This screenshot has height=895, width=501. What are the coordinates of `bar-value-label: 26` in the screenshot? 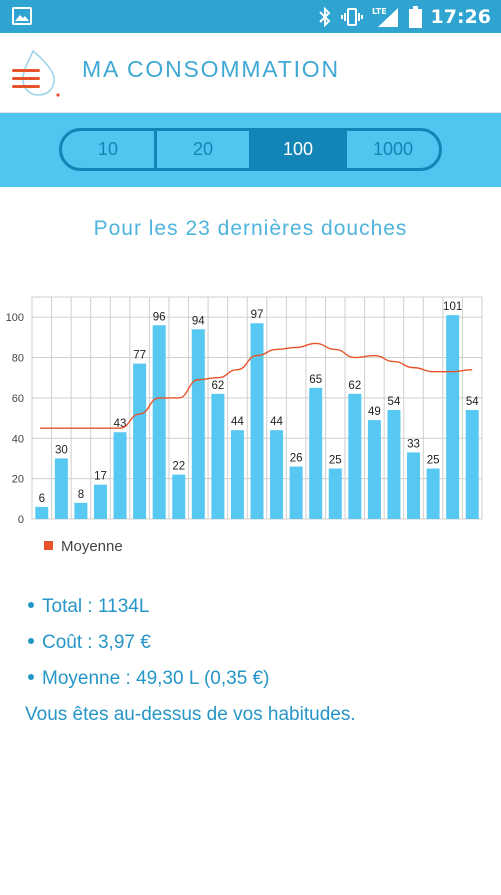 It's located at (296, 459).